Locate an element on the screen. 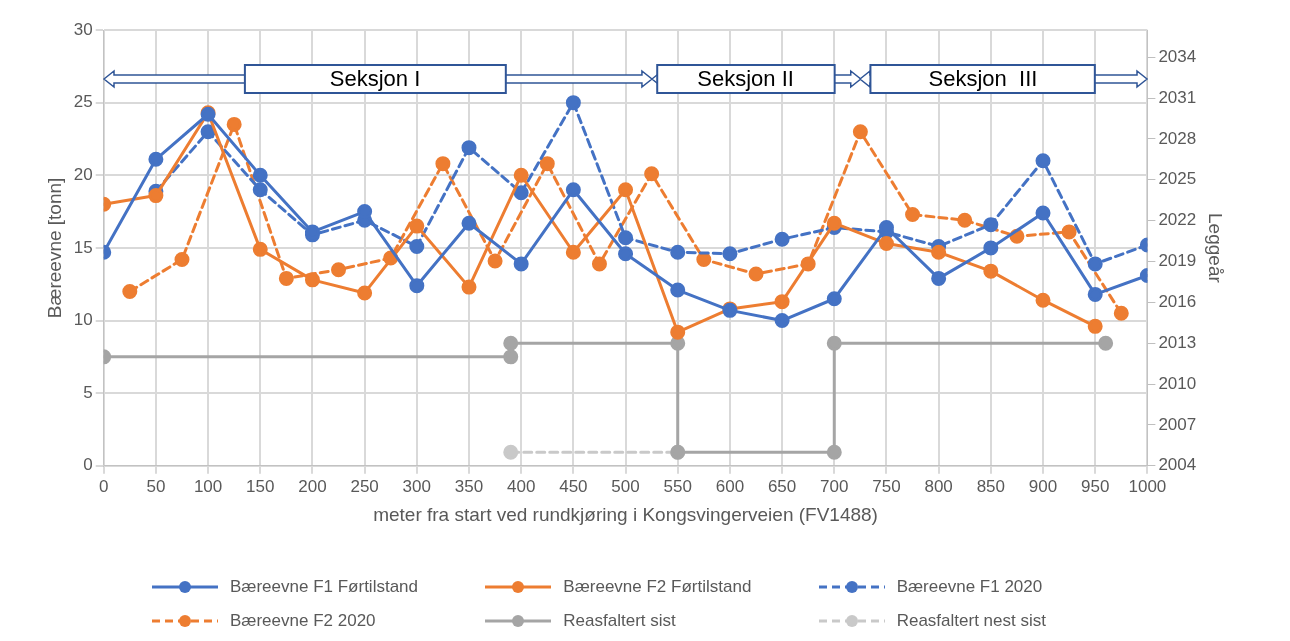 This screenshot has width=1290, height=641. legend-label: Bæreevne F1 Førtilstand is located at coordinates (324, 587).